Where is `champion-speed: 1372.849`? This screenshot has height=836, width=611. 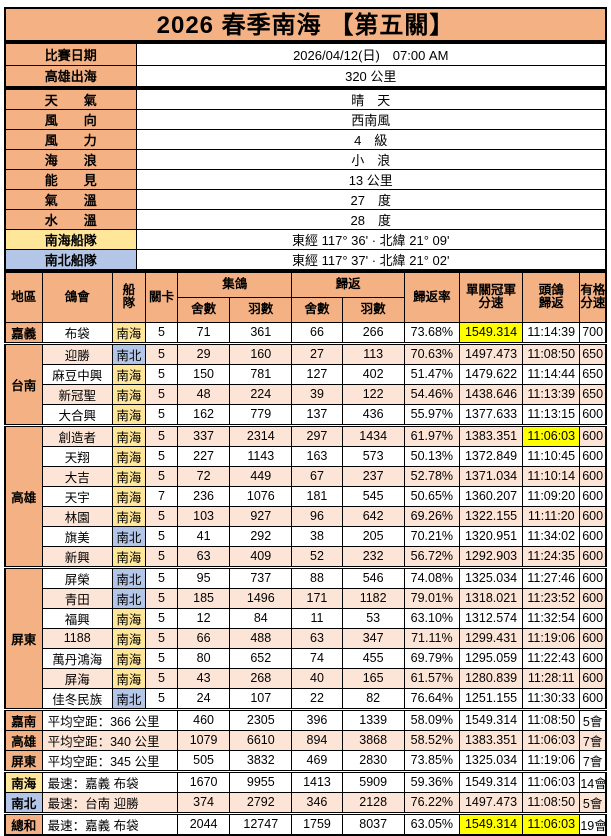 champion-speed: 1372.849 is located at coordinates (491, 456).